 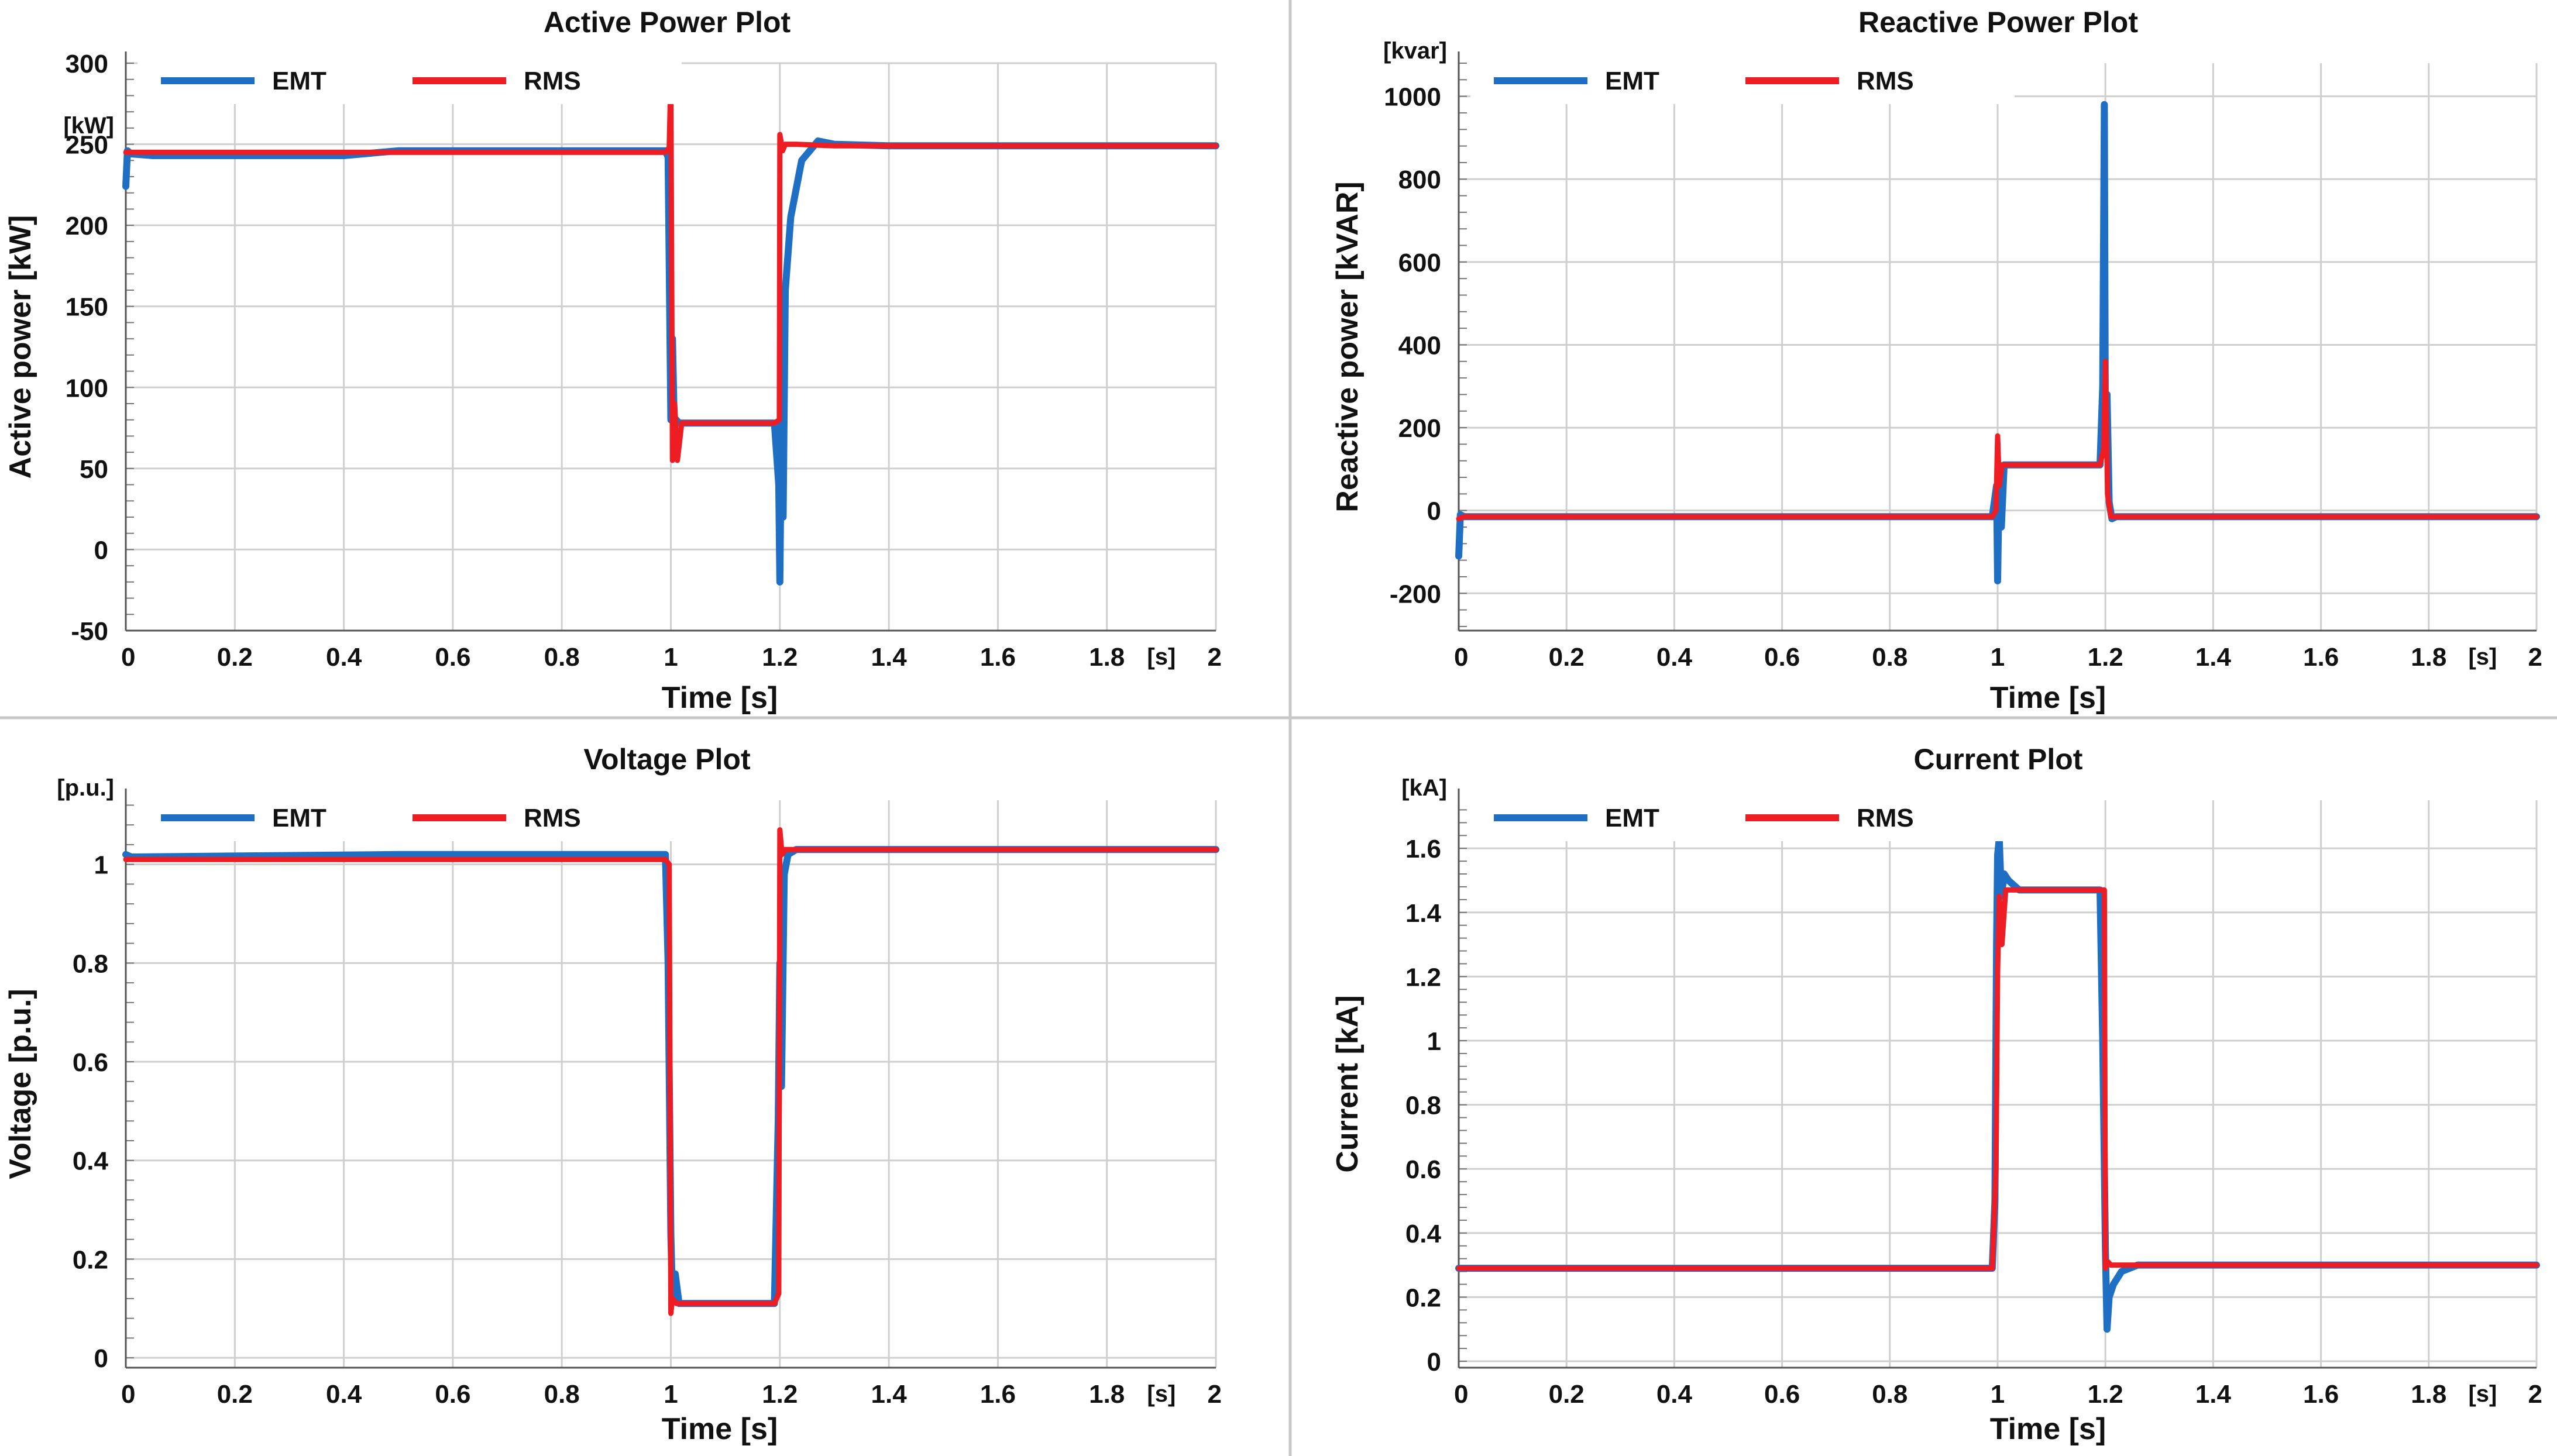 I want to click on y-tick-label: 1.2, so click(x=1423, y=977).